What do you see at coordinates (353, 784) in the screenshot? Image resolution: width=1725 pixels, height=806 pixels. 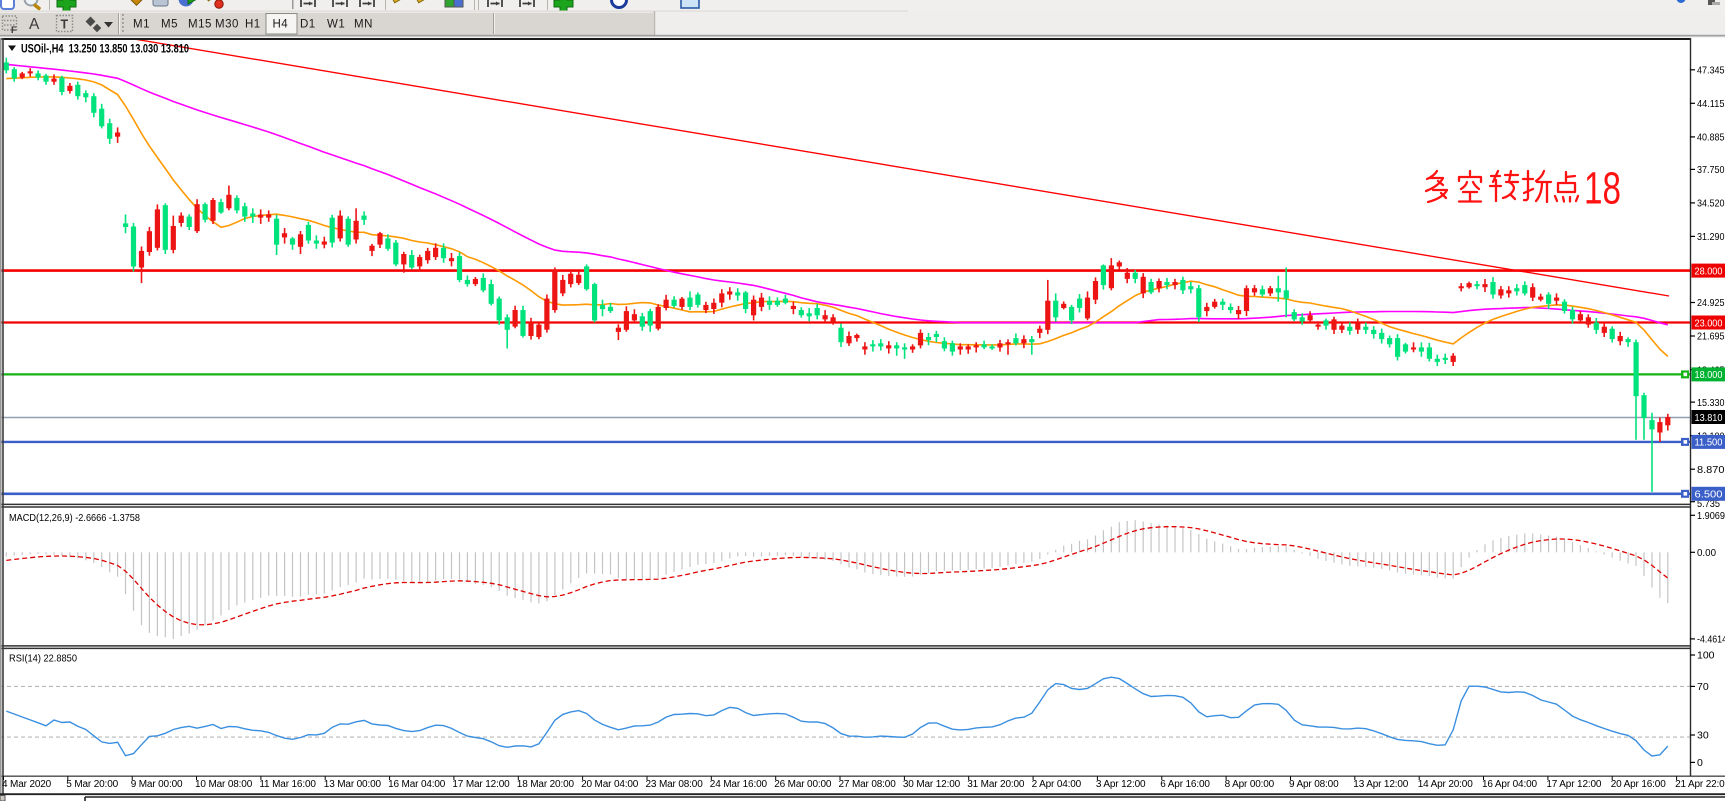 I see `svg-text: 13 Mar 00:00` at bounding box center [353, 784].